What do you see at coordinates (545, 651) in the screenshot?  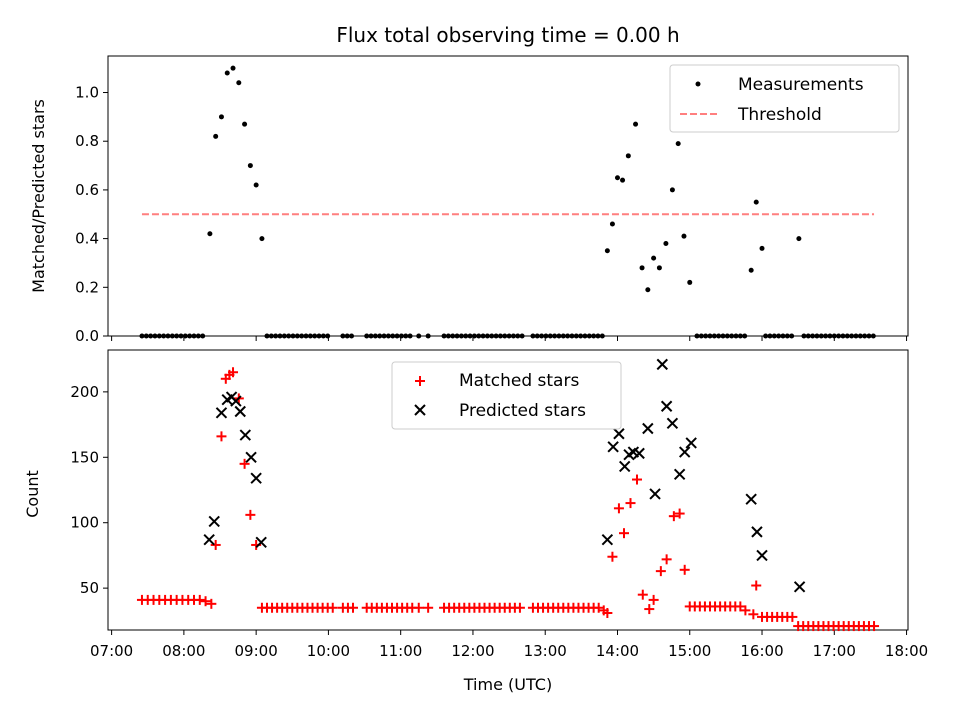 I see `x-tick-label: 13:00` at bounding box center [545, 651].